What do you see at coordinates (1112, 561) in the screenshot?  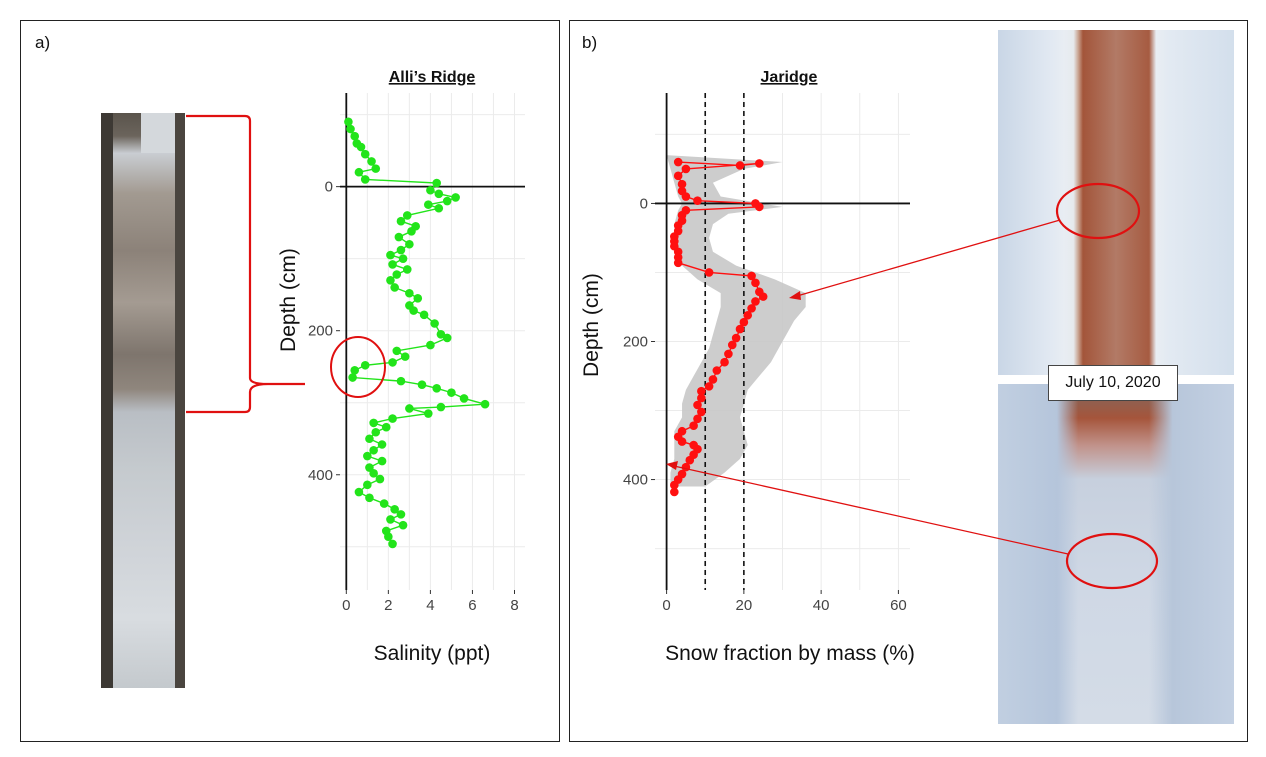 I see `photo-circle-bottom` at bounding box center [1112, 561].